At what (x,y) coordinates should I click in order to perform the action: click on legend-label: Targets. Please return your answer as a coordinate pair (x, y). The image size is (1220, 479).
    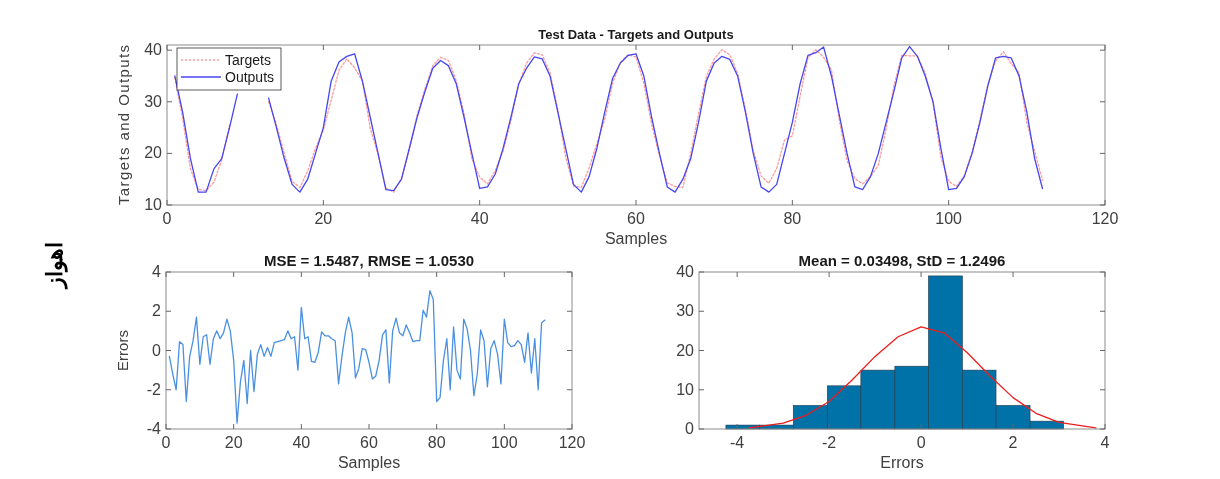
    Looking at the image, I should click on (248, 60).